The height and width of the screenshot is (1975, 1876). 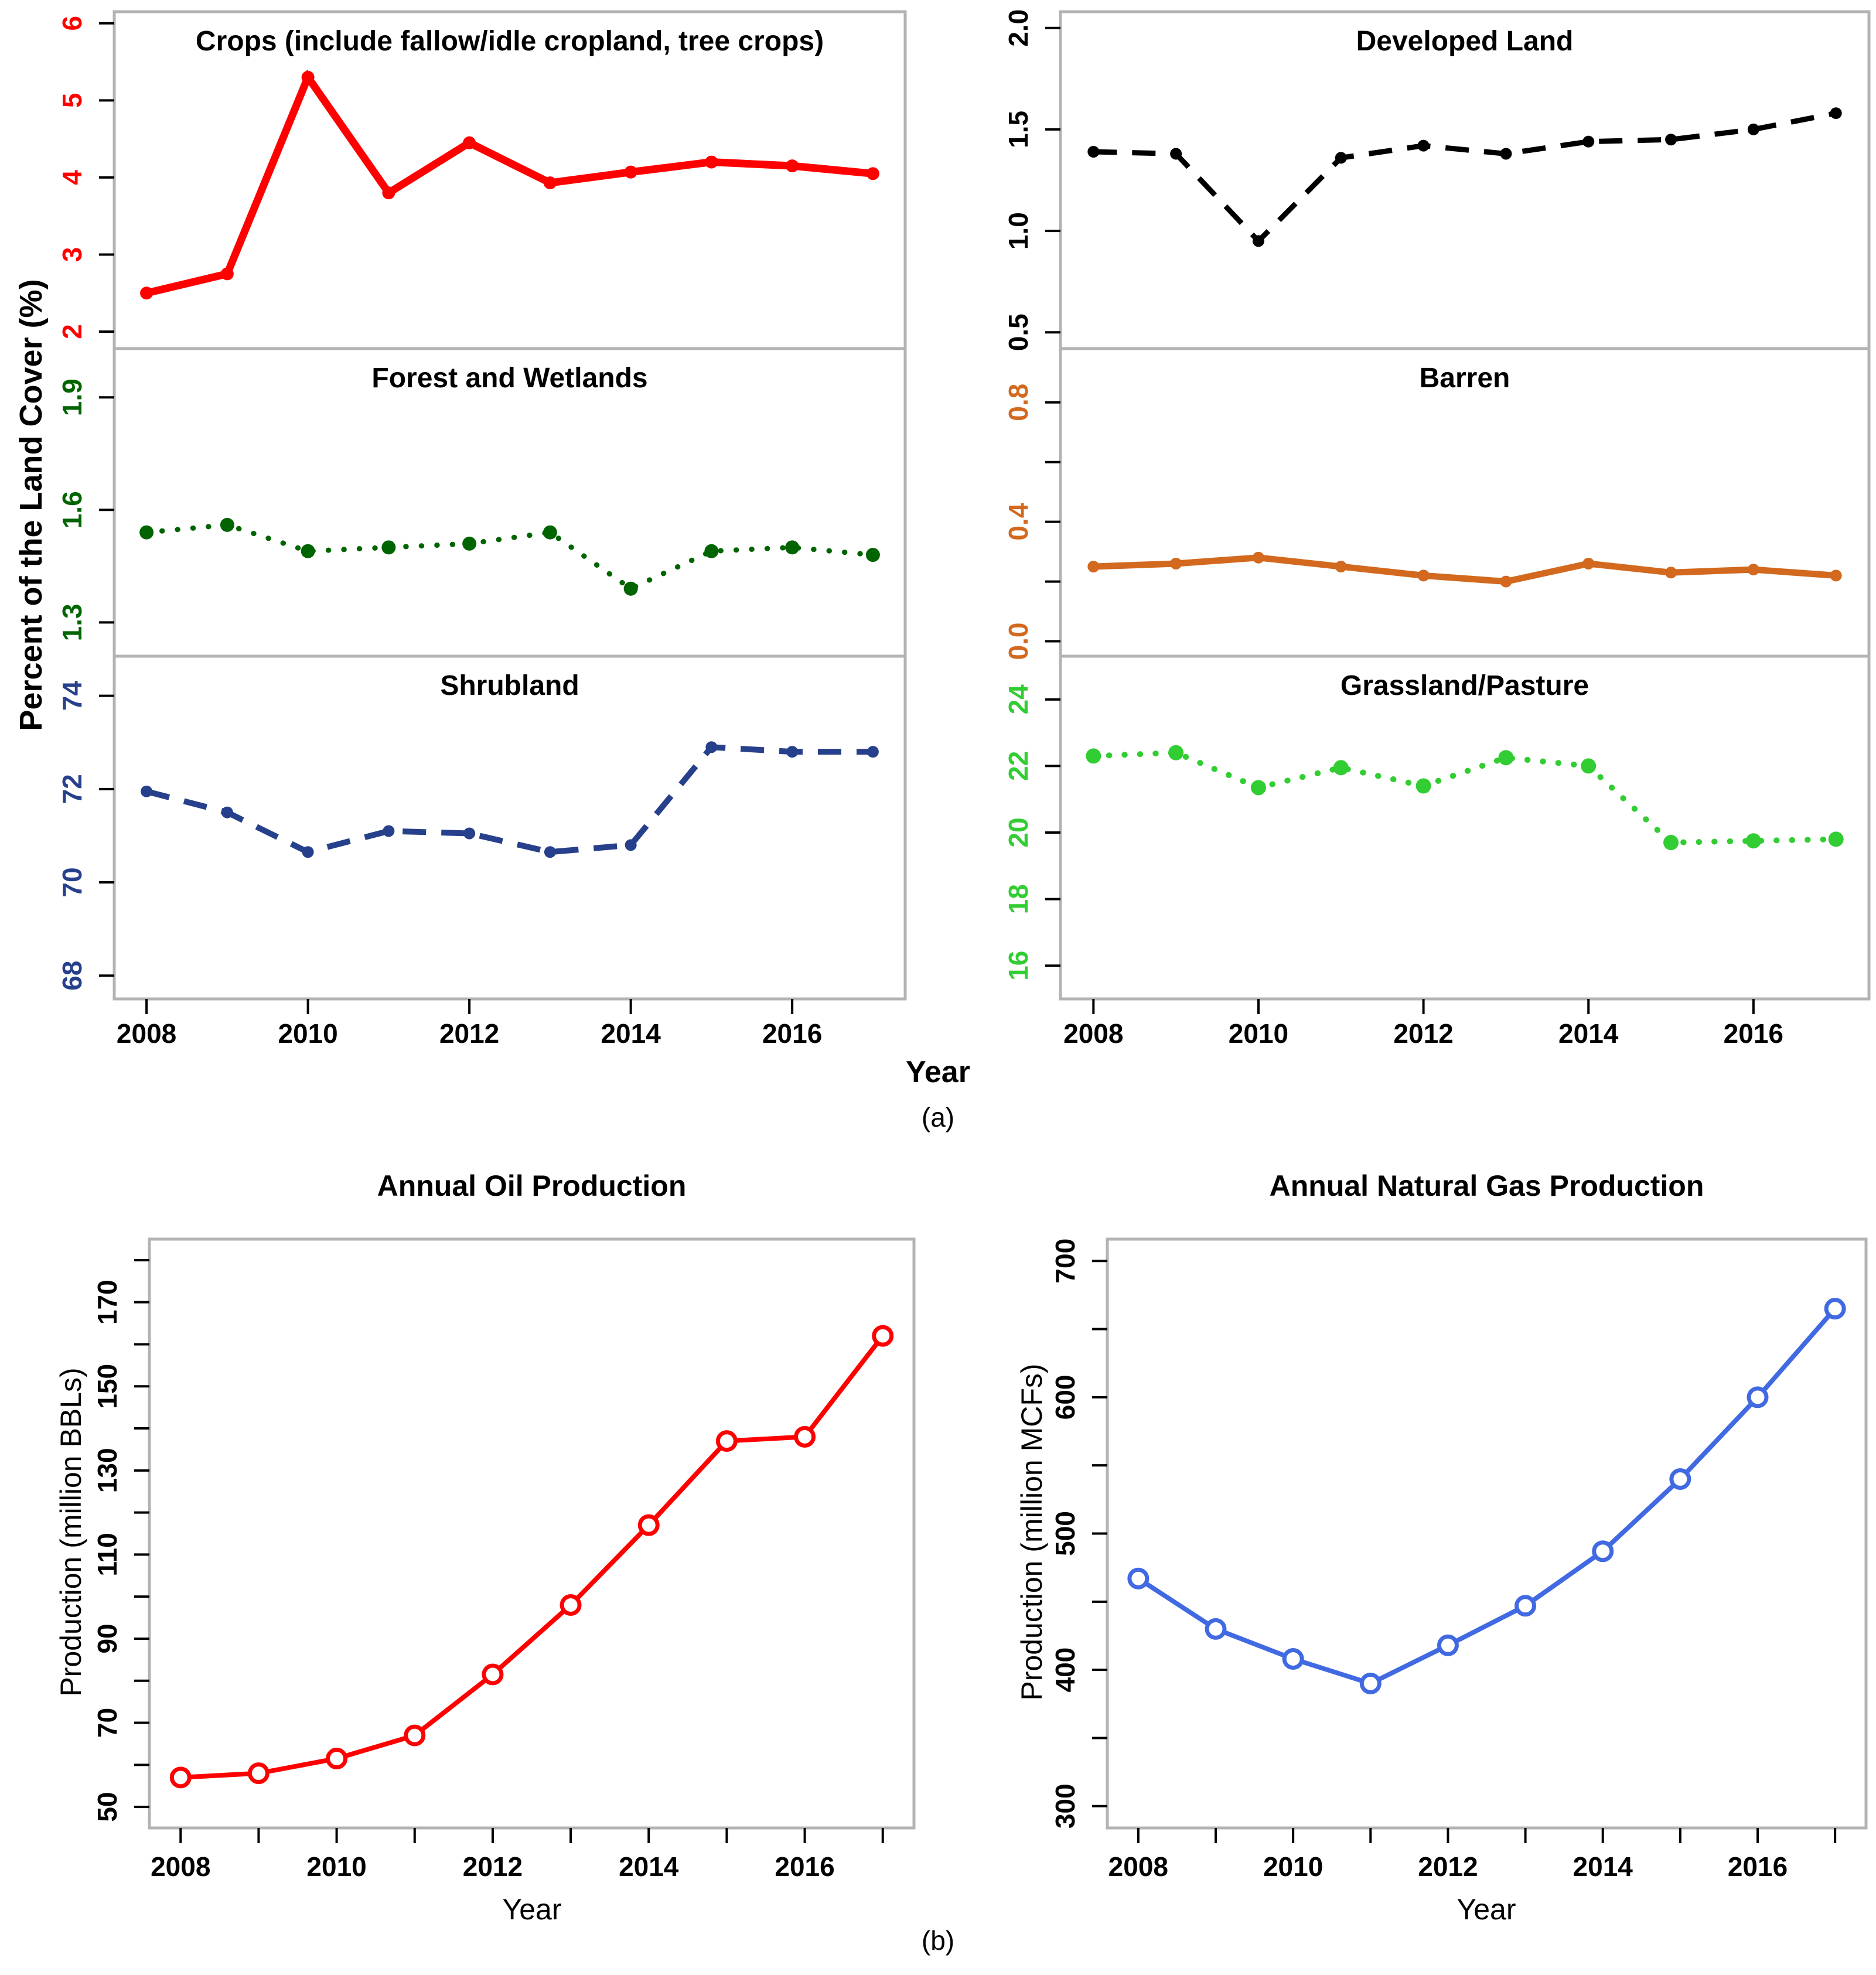 I want to click on svg-text: 1.9, so click(x=72, y=397).